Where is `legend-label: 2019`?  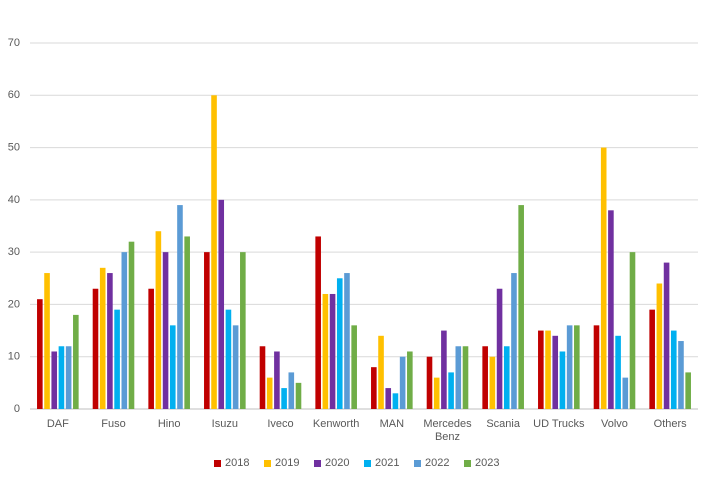
legend-label: 2019 is located at coordinates (287, 463).